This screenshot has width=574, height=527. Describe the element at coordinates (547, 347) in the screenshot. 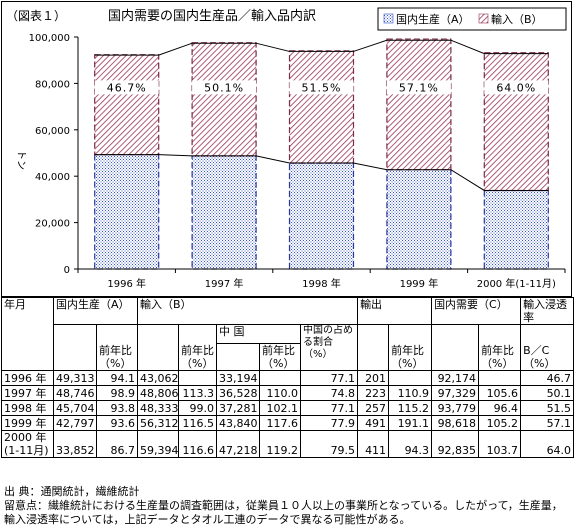

I see `header-ratio: B／C（%）` at that location.